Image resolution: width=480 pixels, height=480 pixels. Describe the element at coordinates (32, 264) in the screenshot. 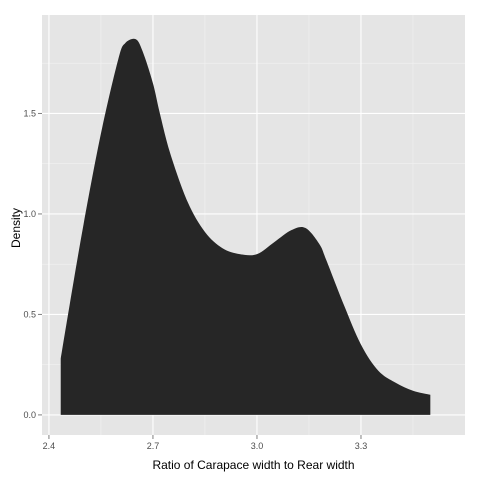

I see `y-axis: 0.0 0.5 1.0 1.5` at that location.